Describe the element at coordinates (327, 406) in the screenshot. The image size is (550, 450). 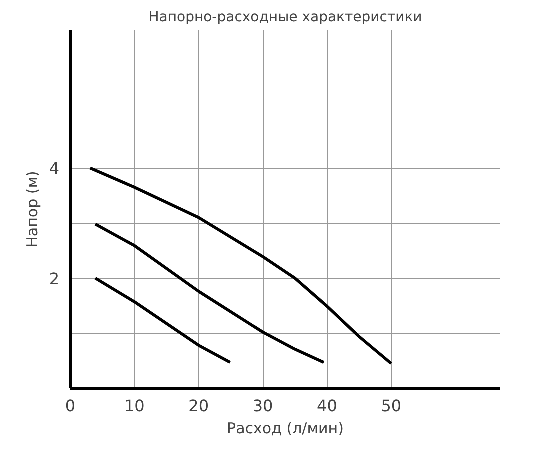
I see `x-tick-label: 40` at that location.